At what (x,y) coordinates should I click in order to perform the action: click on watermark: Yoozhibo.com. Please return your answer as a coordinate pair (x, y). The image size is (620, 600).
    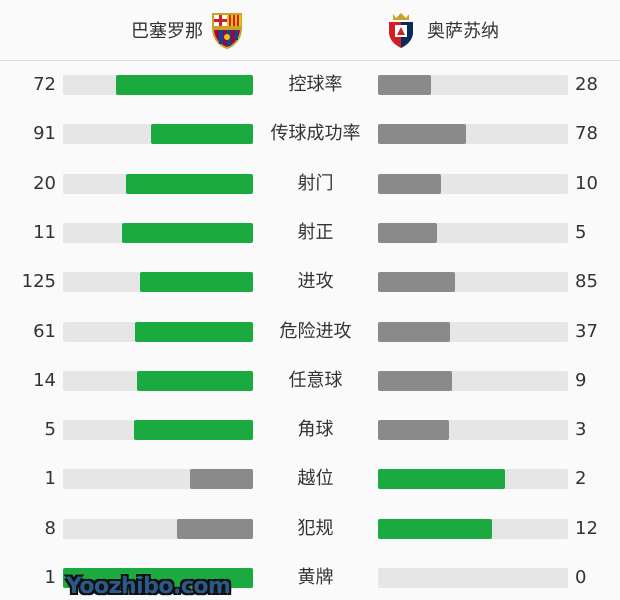
    Looking at the image, I should click on (148, 586).